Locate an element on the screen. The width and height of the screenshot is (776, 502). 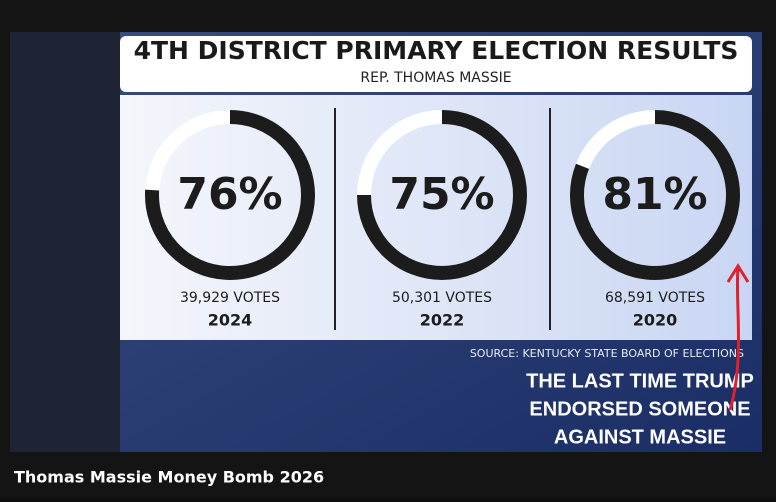
arrow is located at coordinates (738, 337).